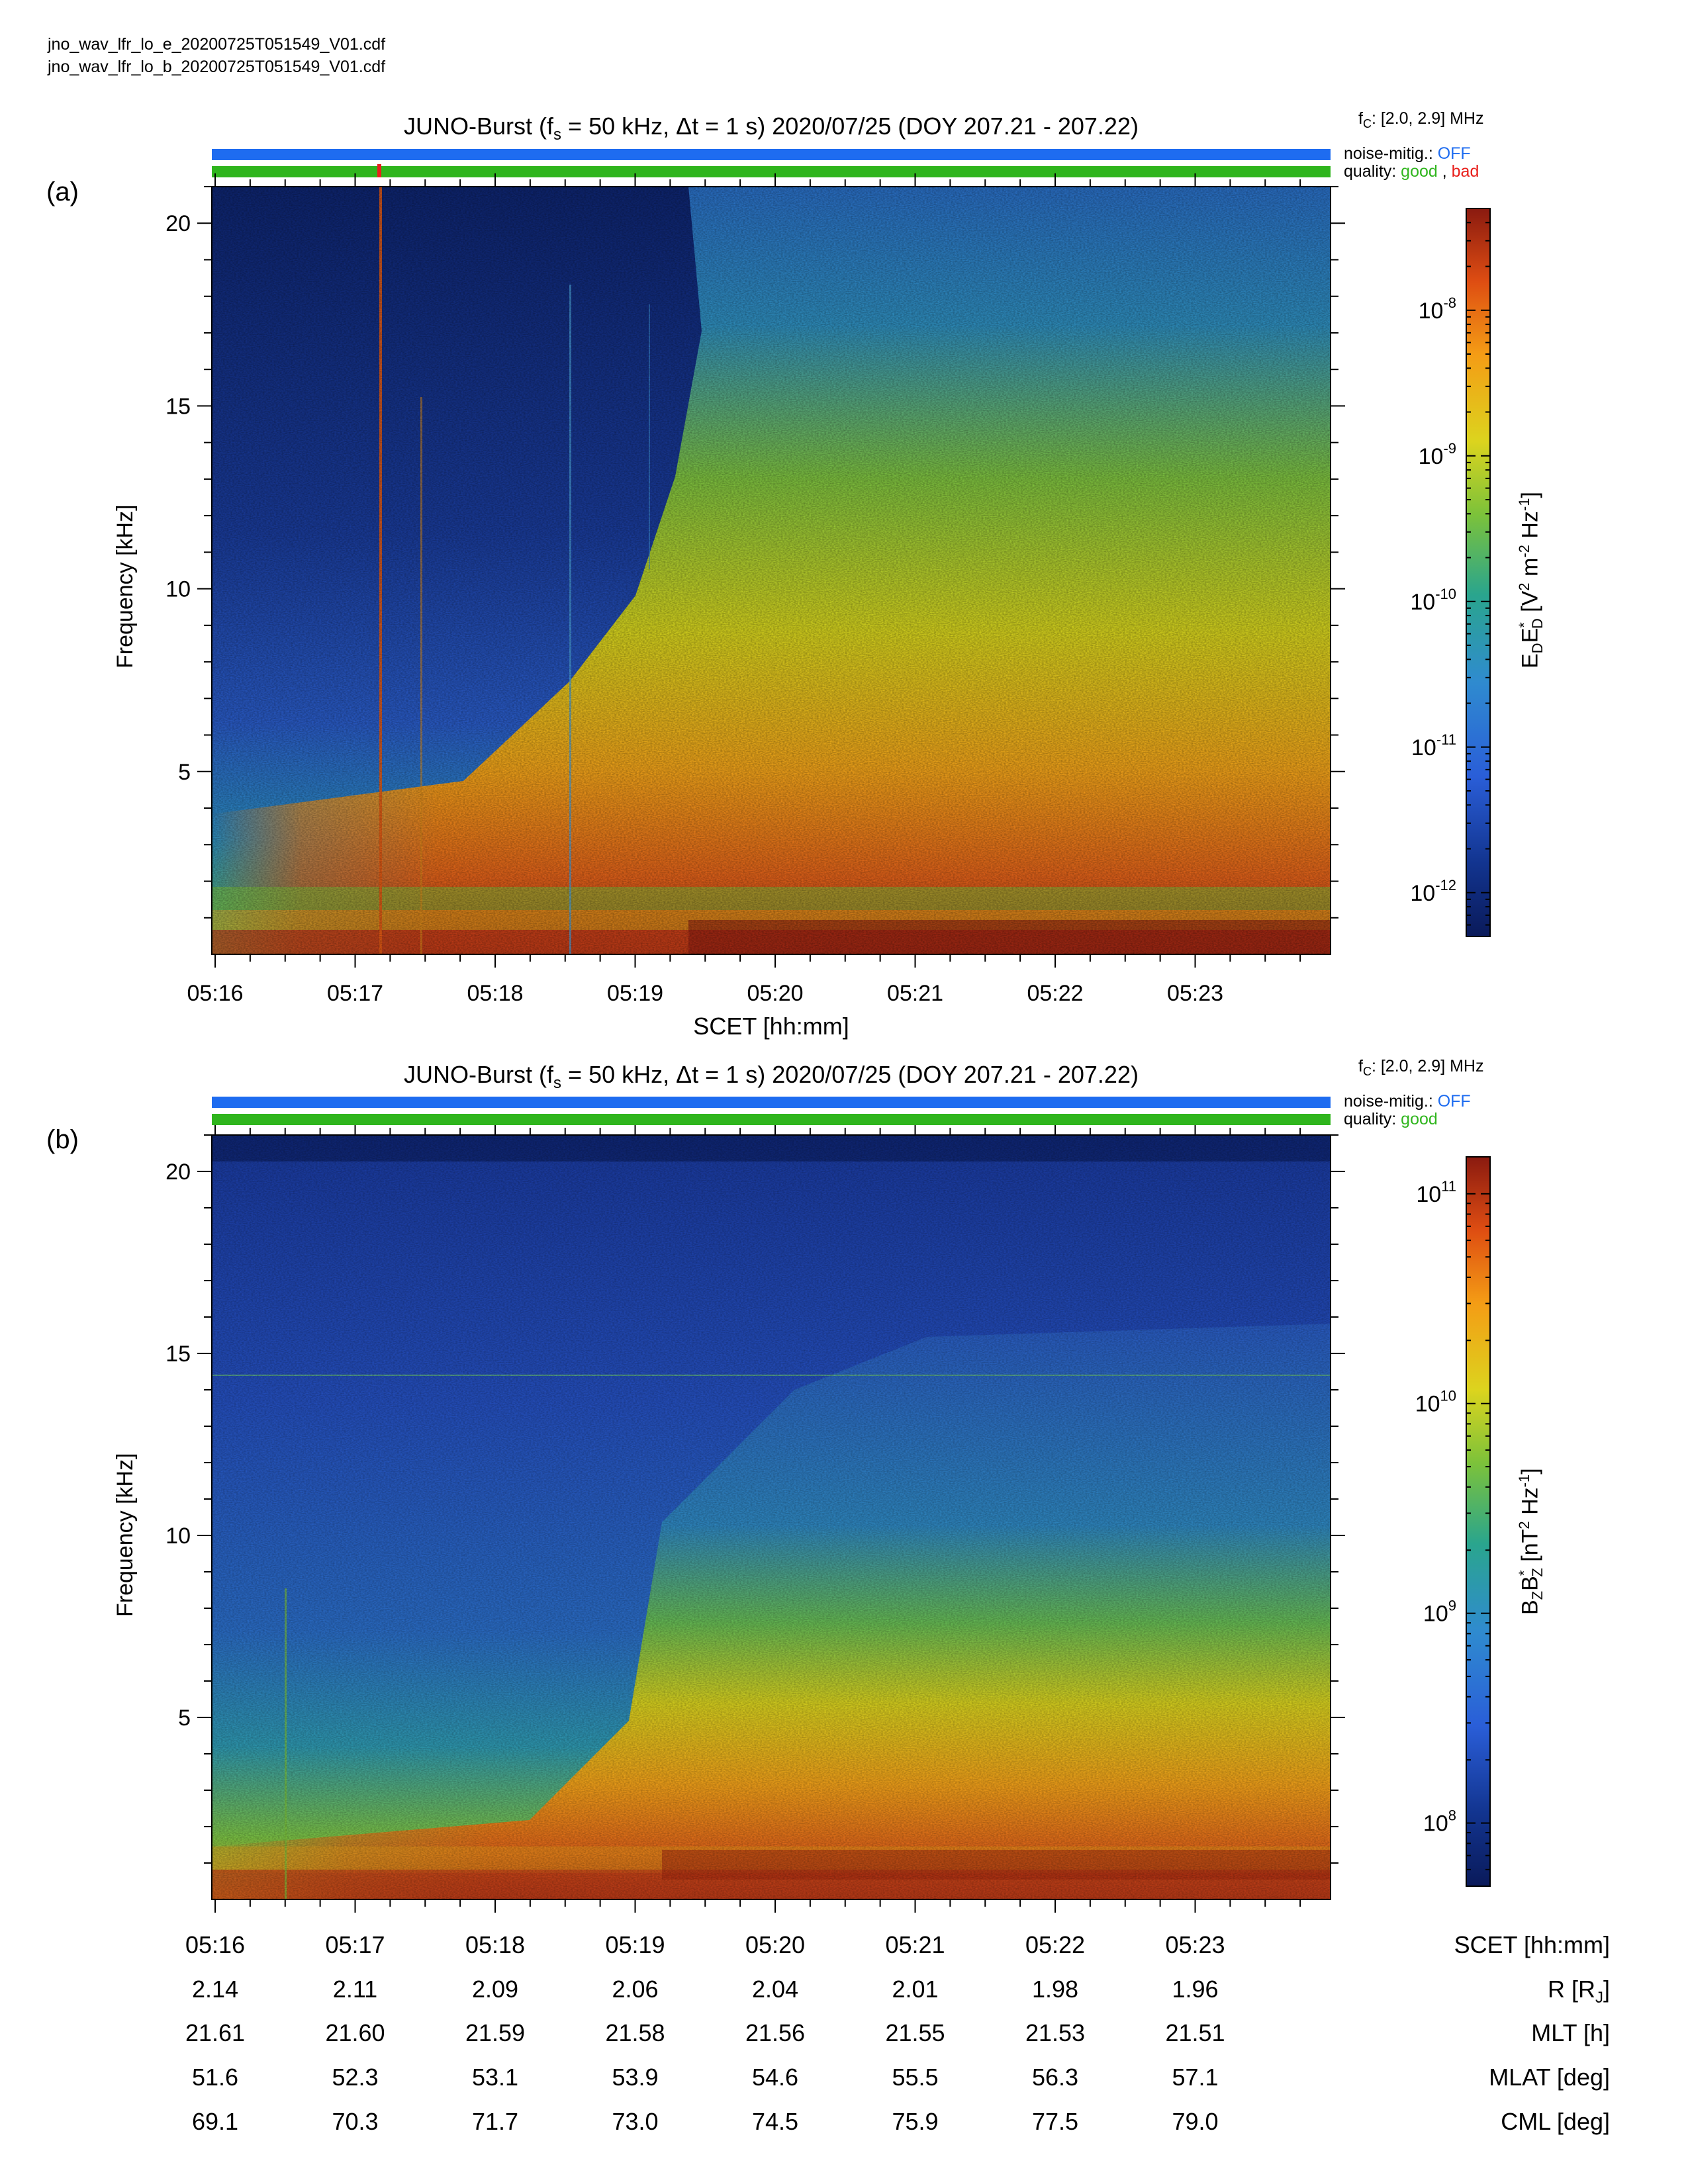 This screenshot has height=2184, width=1688. What do you see at coordinates (771, 154) in the screenshot?
I see `noise-bar-a` at bounding box center [771, 154].